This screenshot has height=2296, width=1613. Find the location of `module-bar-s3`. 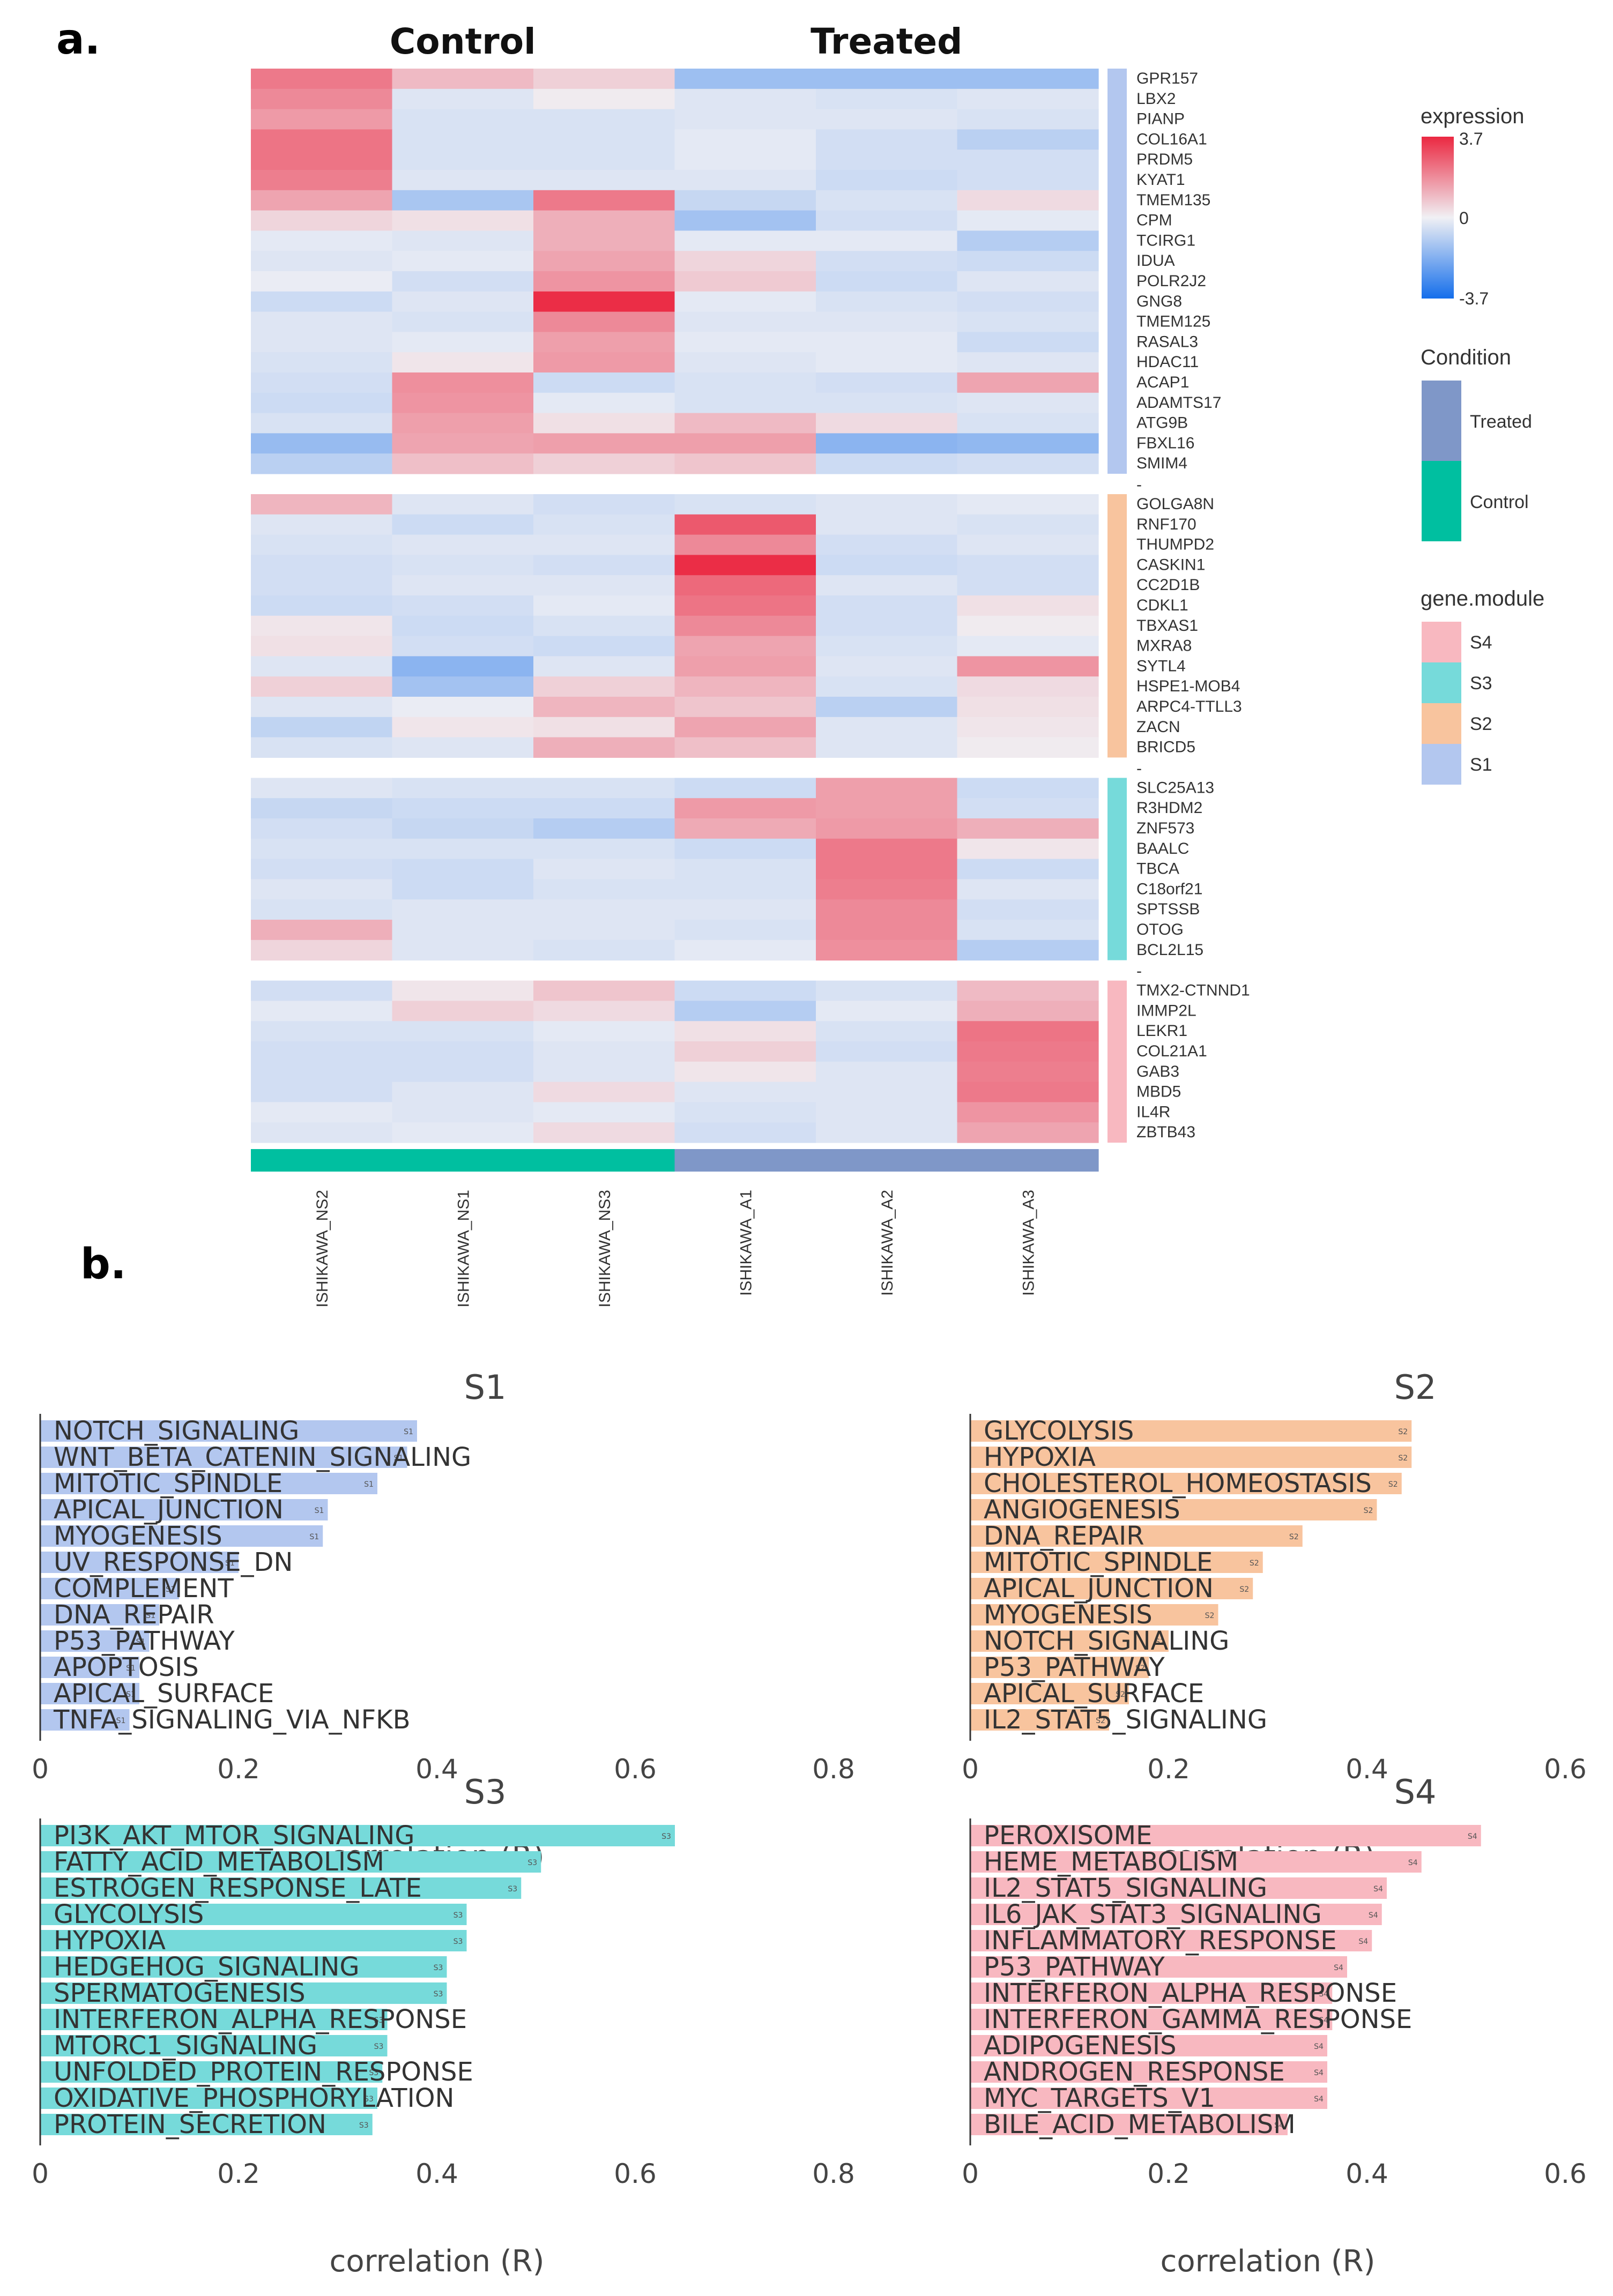

module-bar-s3 is located at coordinates (1117, 869).